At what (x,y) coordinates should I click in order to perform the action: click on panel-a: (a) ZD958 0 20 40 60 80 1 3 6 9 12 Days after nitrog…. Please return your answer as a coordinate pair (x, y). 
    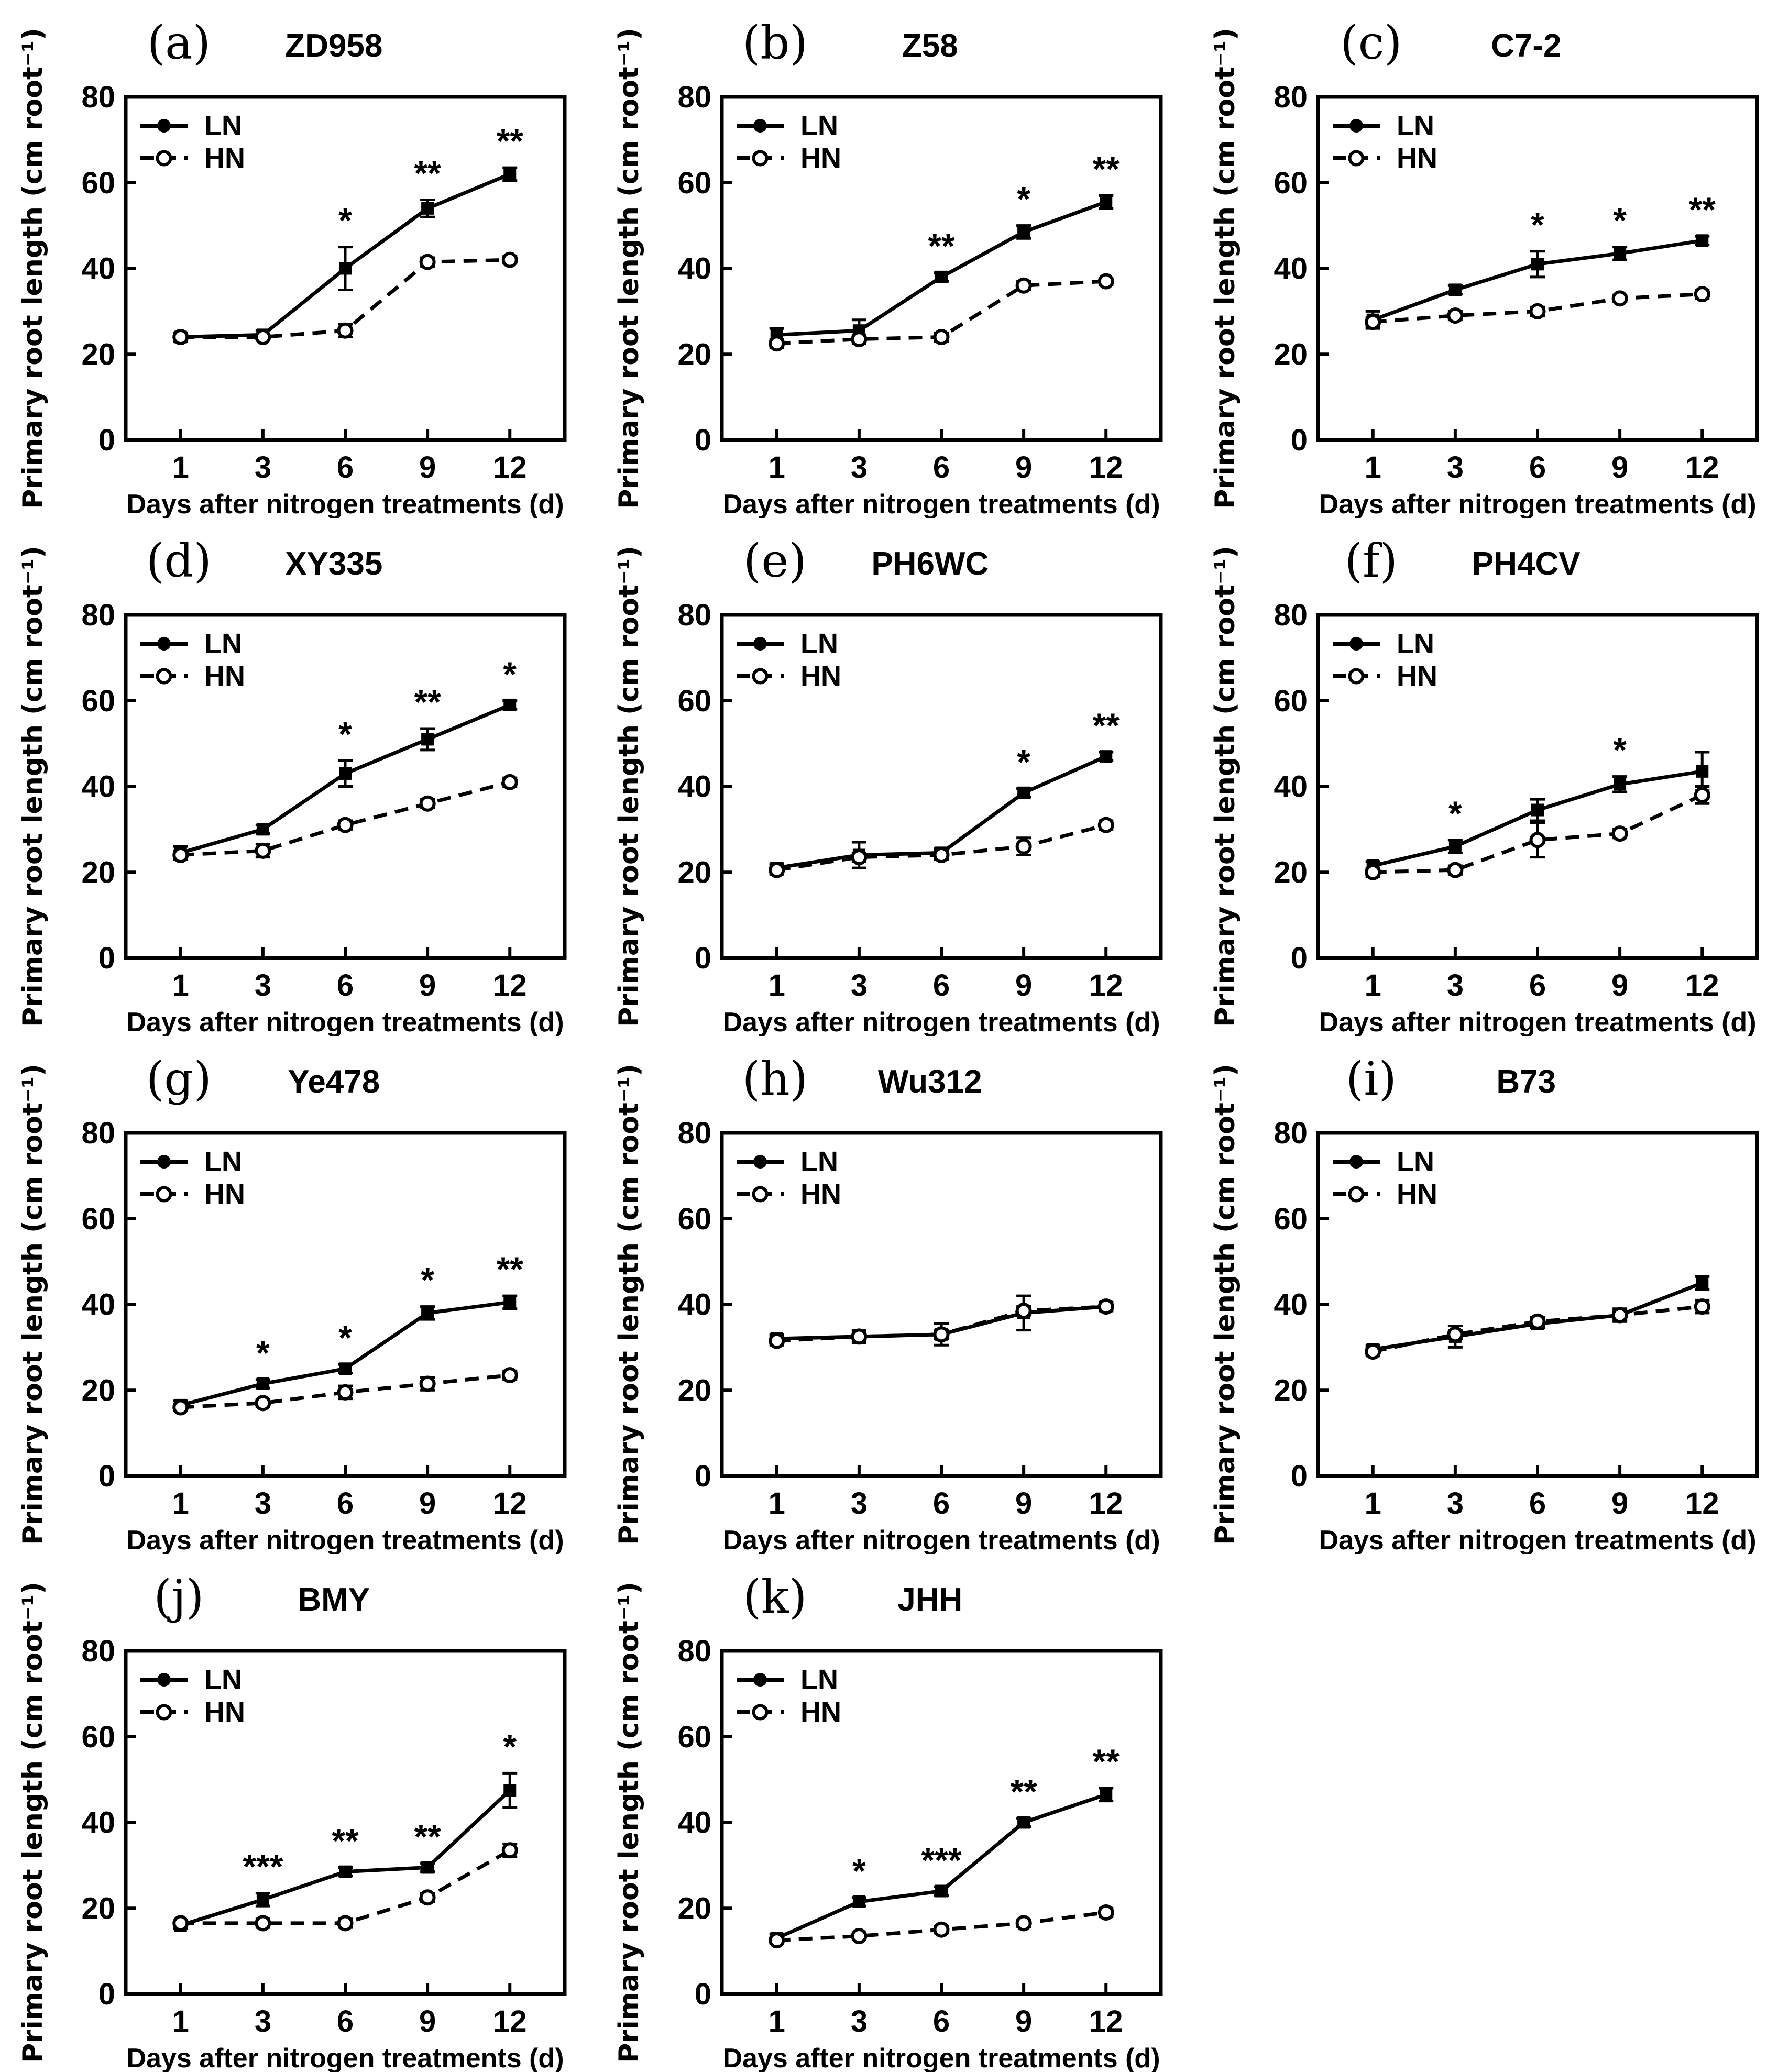
    Looking at the image, I should click on (298, 259).